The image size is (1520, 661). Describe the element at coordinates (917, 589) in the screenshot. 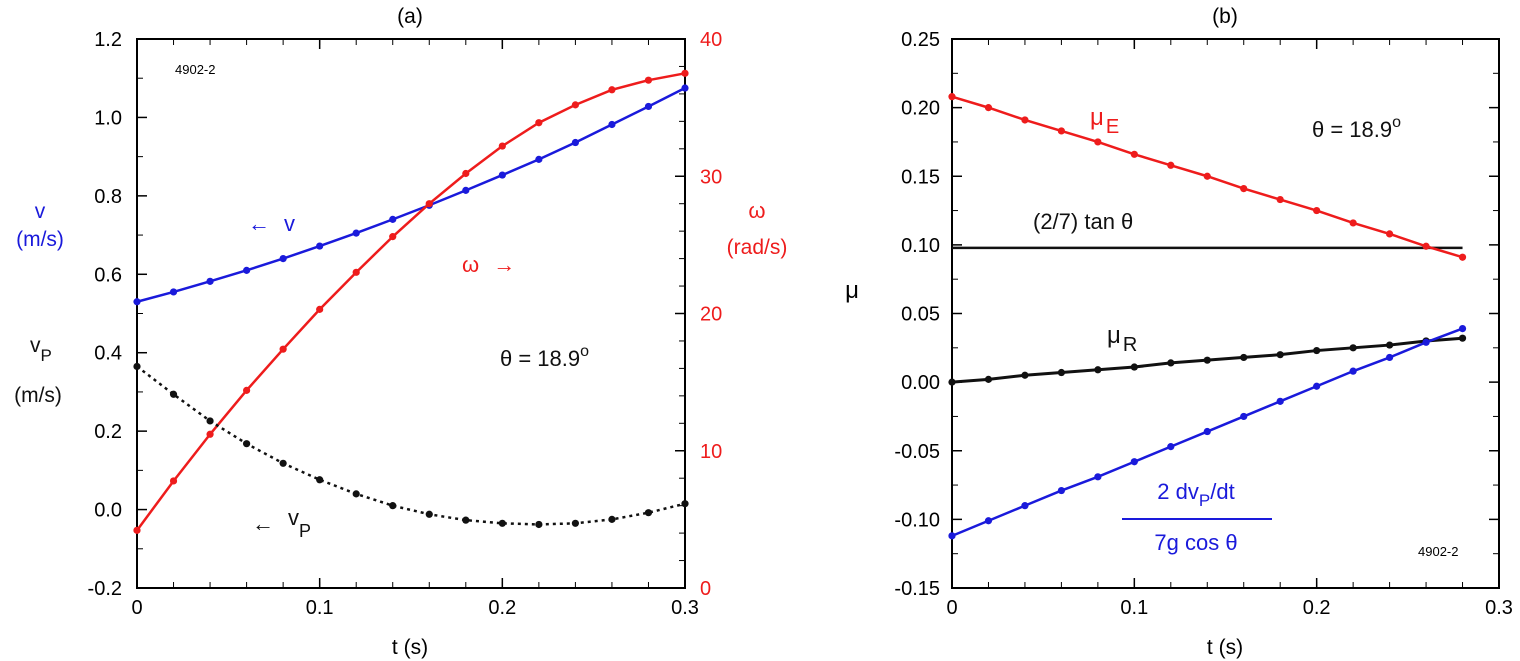

I see `y-tick-label: -0.15` at that location.